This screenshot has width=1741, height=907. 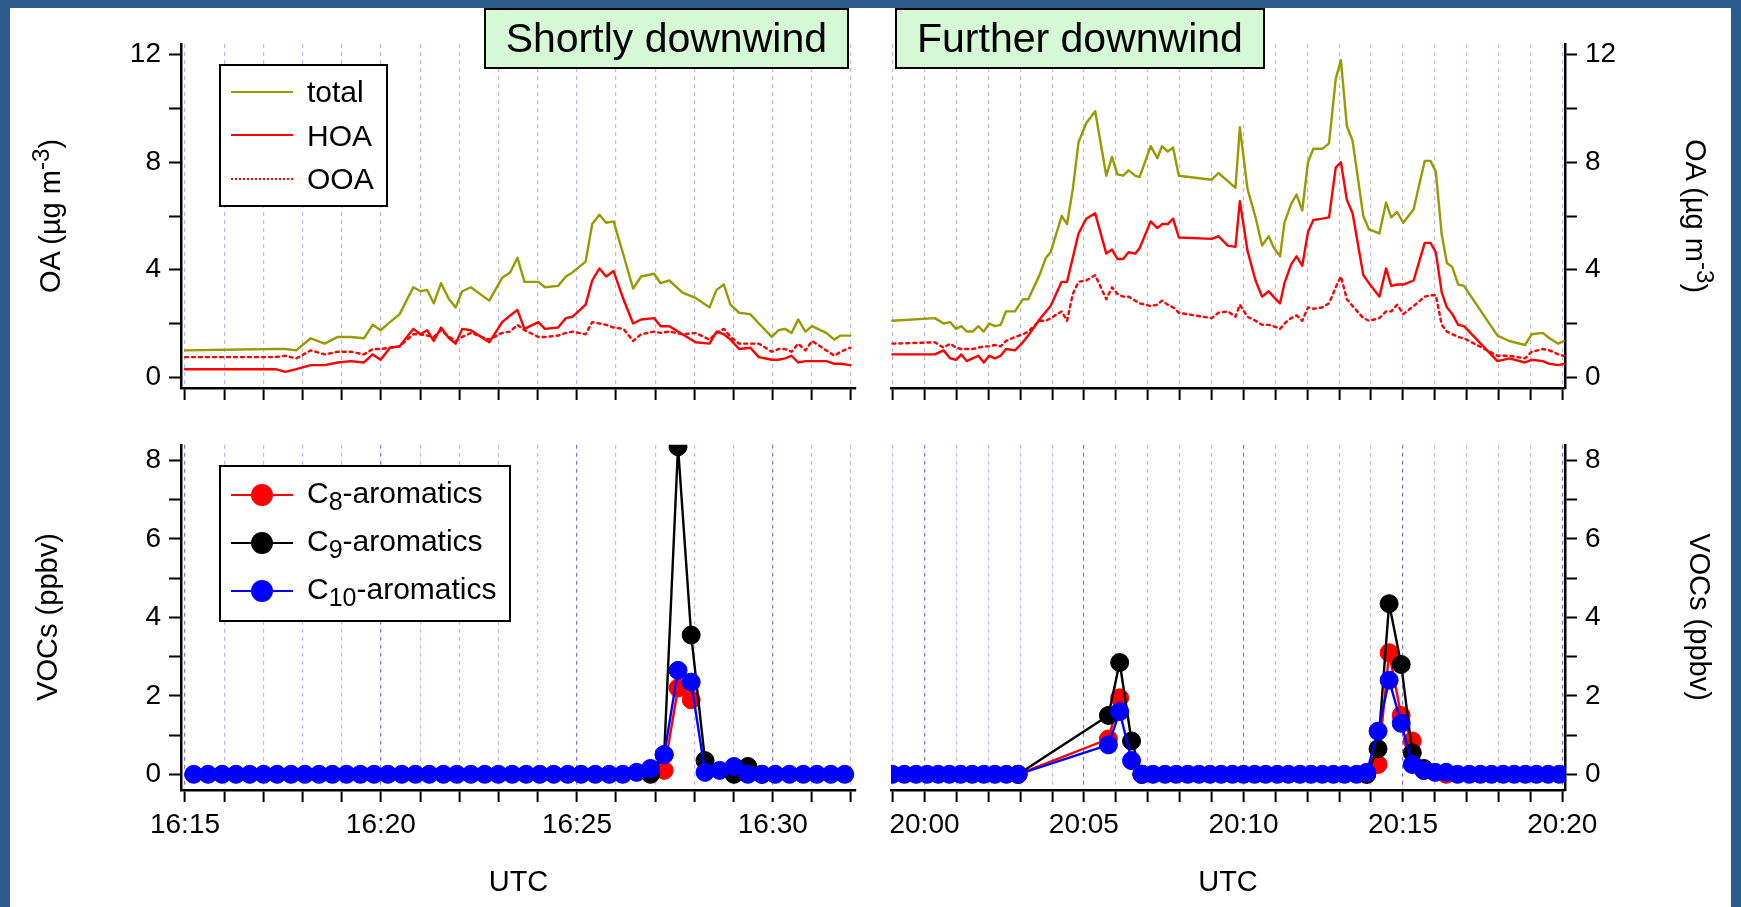 What do you see at coordinates (340, 135) in the screenshot?
I see `legend-label: HOA` at bounding box center [340, 135].